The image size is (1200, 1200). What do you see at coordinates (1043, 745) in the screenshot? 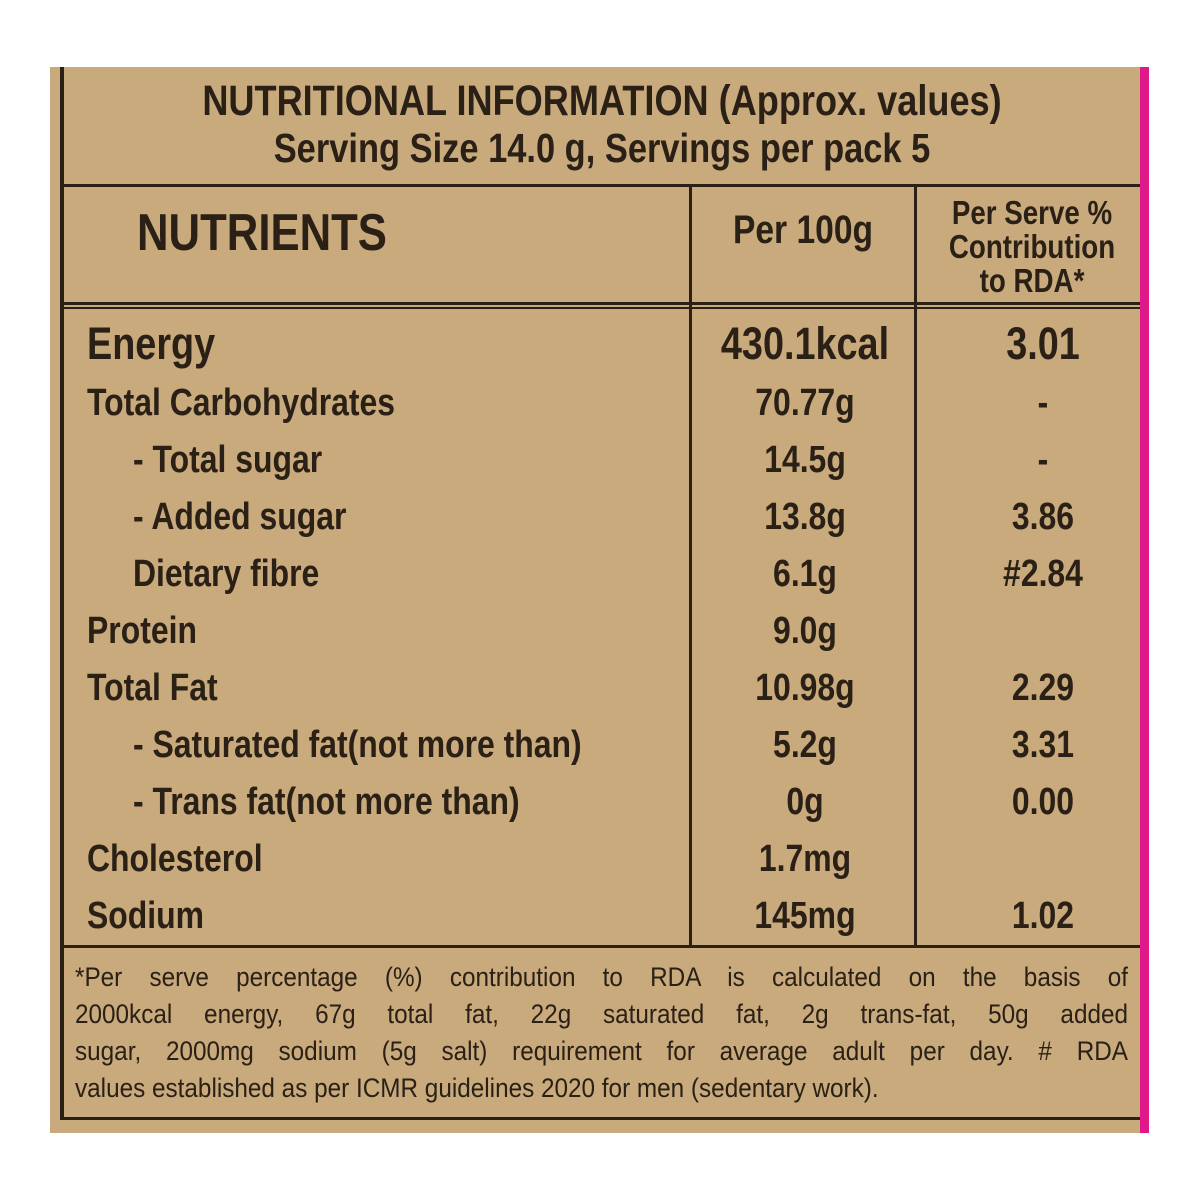
I see `rda-percent: 3.31` at bounding box center [1043, 745].